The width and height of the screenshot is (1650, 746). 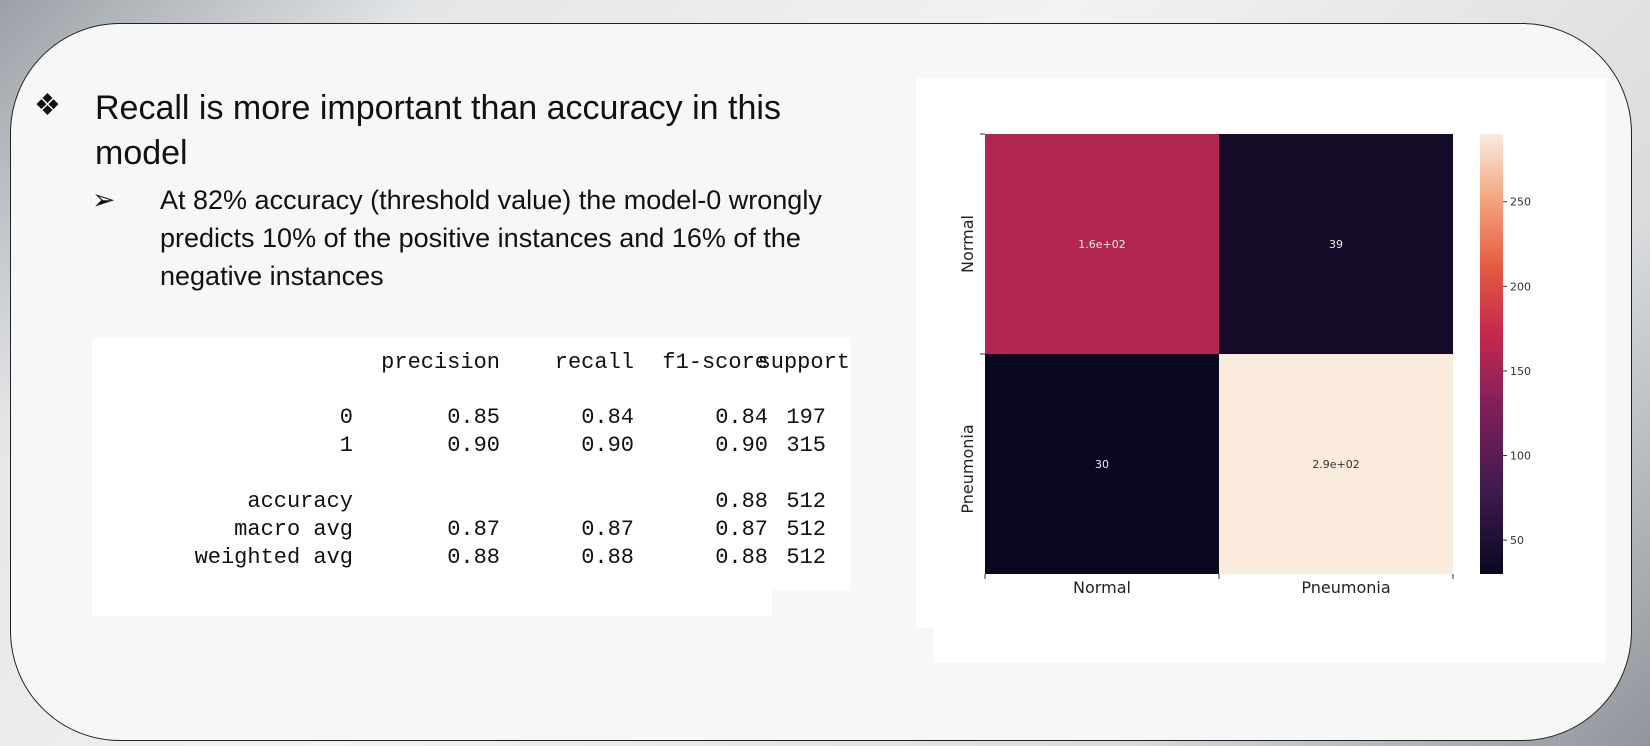 I want to click on report-row-label: macro avg, so click(x=293, y=529).